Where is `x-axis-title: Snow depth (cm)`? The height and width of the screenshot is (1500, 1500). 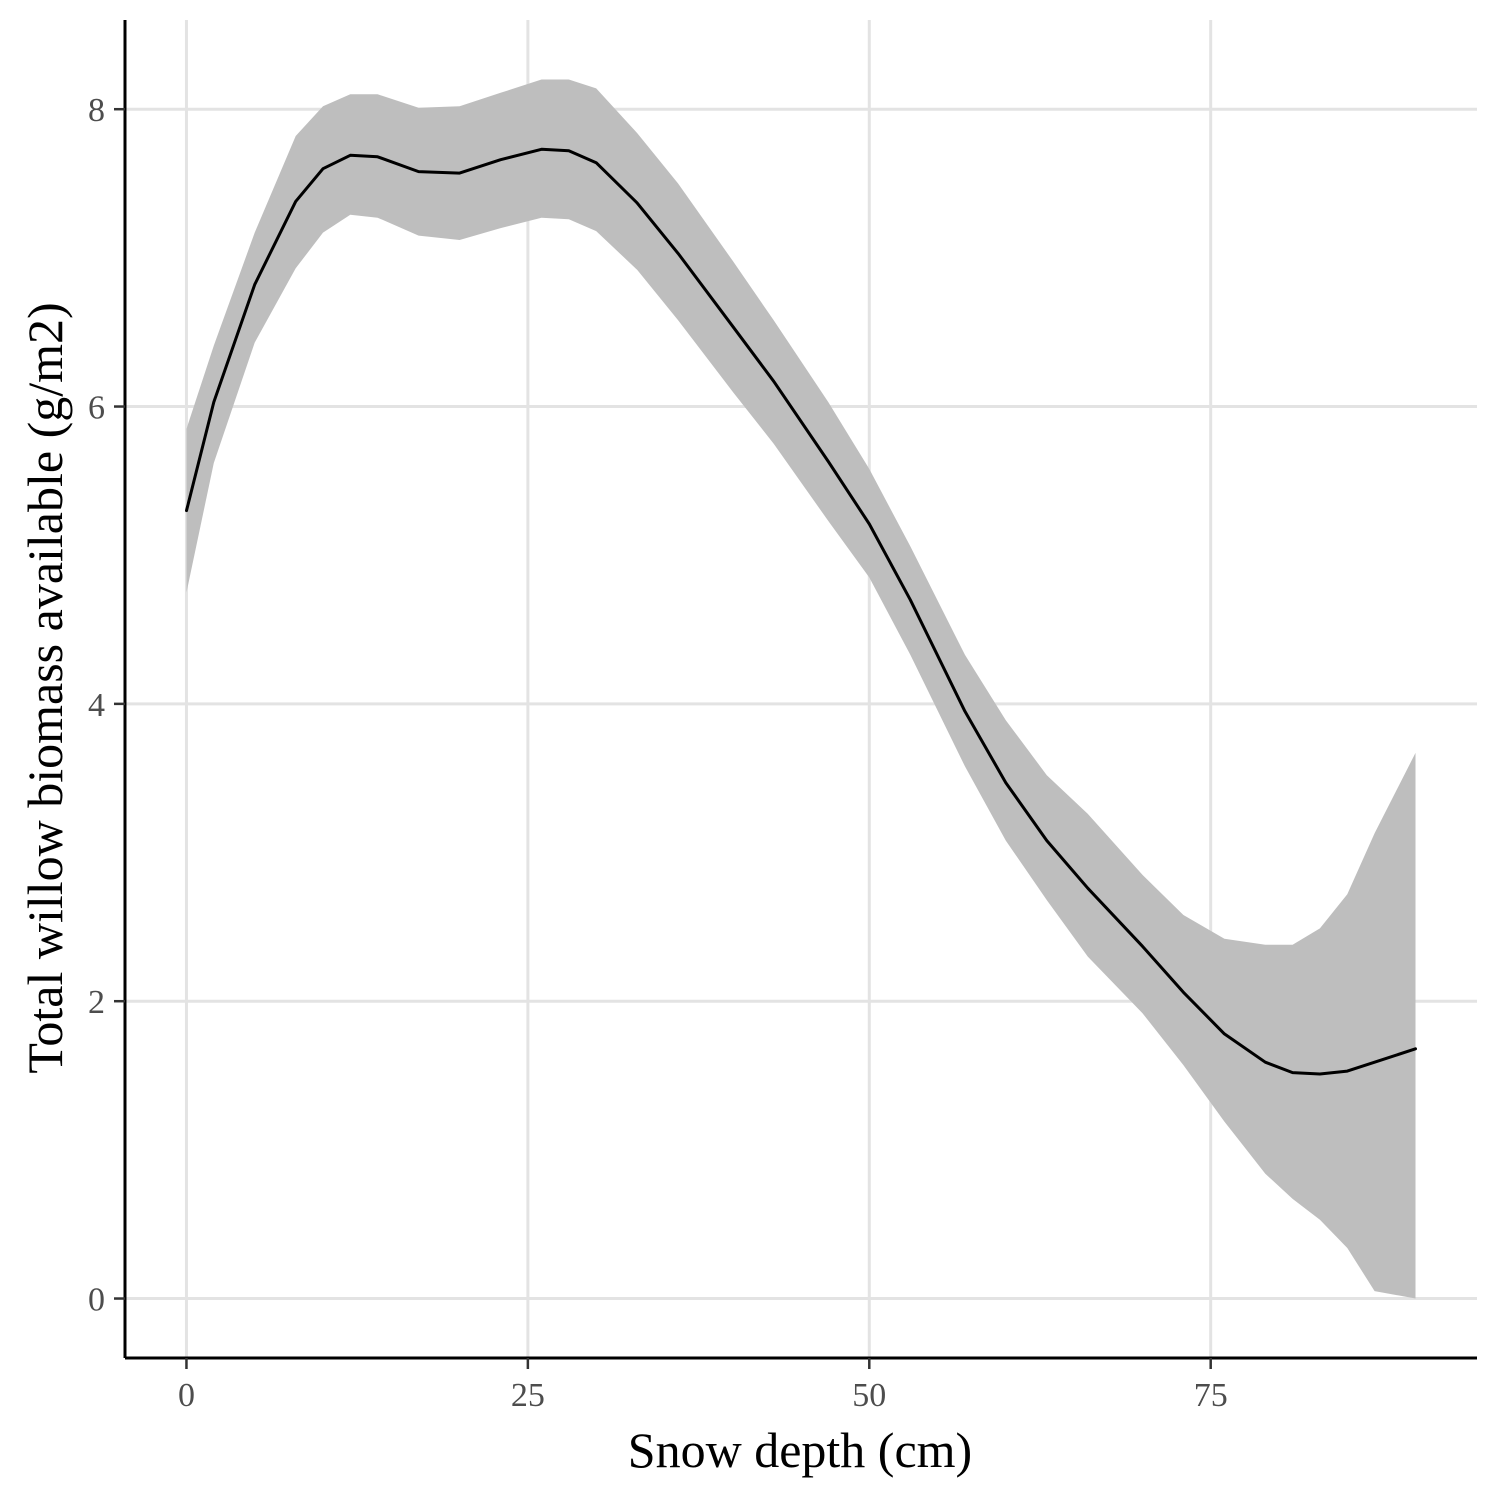 x-axis-title: Snow depth (cm) is located at coordinates (800, 1450).